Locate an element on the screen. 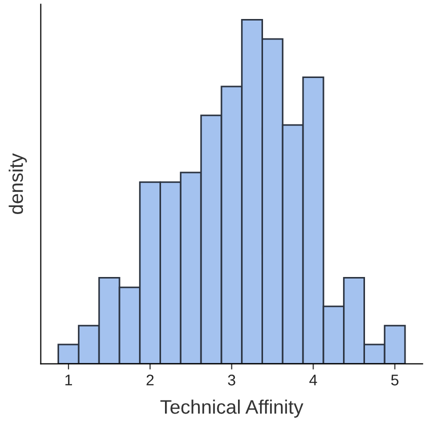  x-axis-title: Technical Affinity is located at coordinates (232, 409).